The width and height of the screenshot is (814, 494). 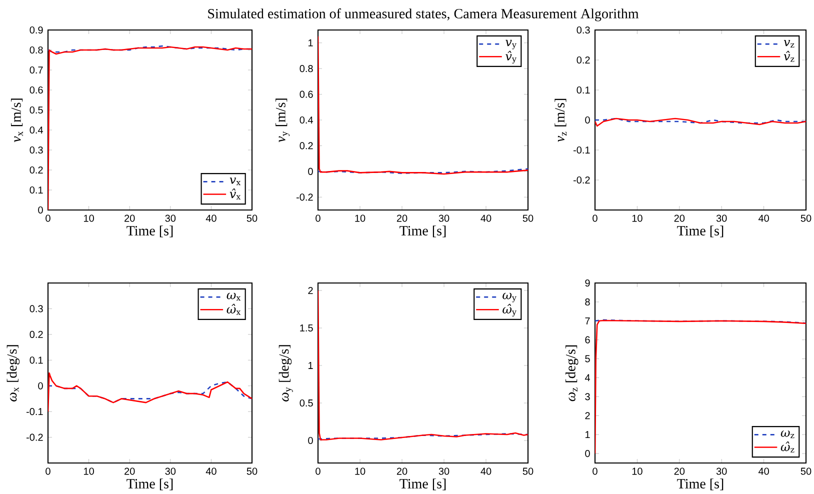 I want to click on y-tick-label: 9, so click(x=587, y=283).